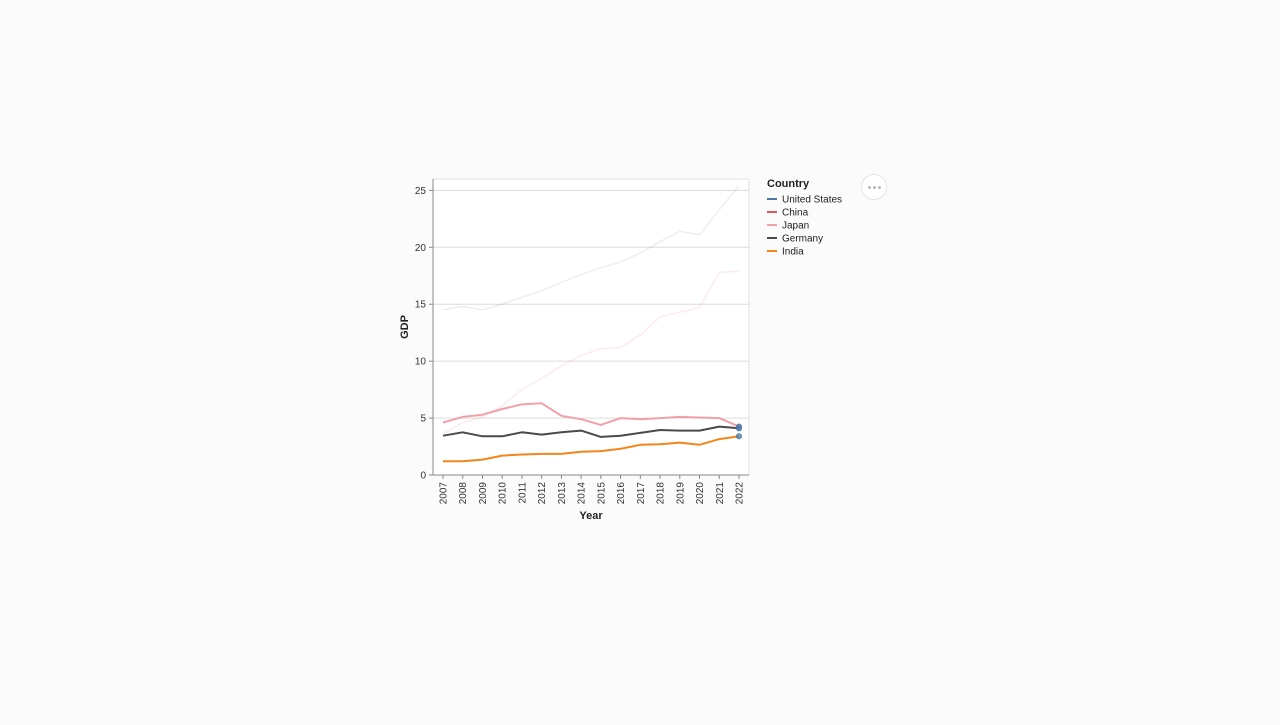  Describe the element at coordinates (582, 493) in the screenshot. I see `x-tick-label: 2014` at that location.